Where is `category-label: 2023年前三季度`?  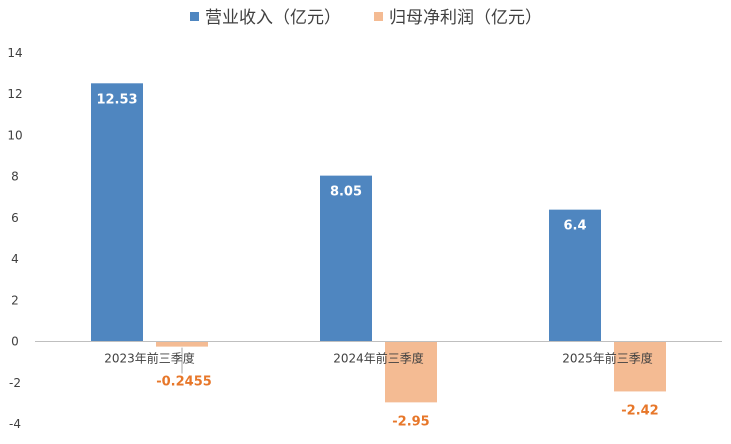
category-label: 2023年前三季度 is located at coordinates (149, 358).